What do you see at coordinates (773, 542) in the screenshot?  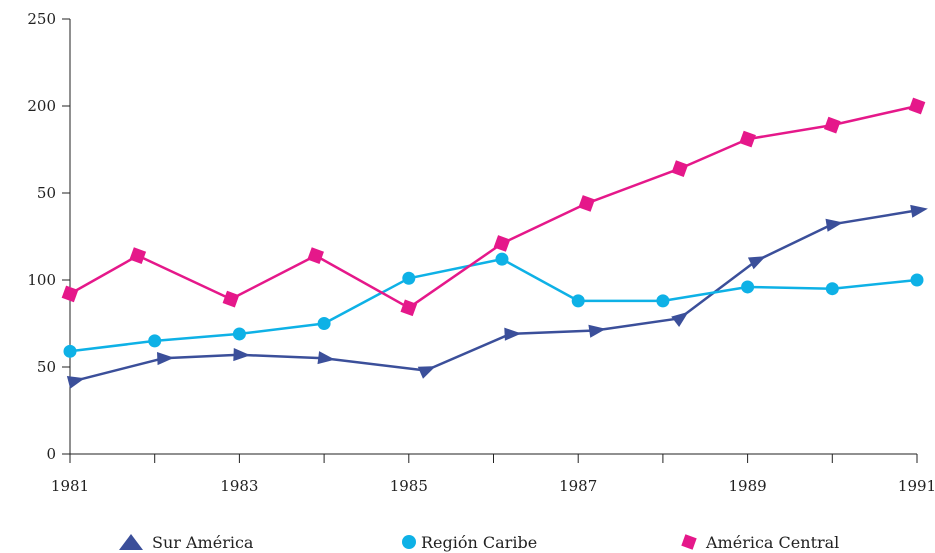 I see `legend-label-america-central: América Central` at bounding box center [773, 542].